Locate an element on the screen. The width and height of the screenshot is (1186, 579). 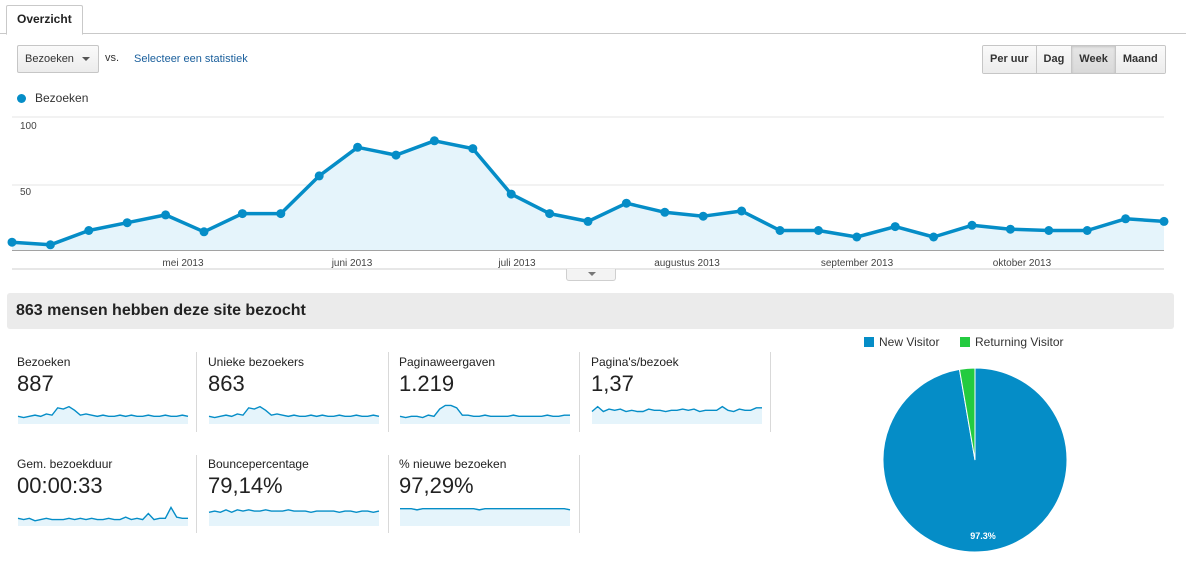
pie-legend-returning-visitor: Returning Visitor is located at coordinates (1012, 342).